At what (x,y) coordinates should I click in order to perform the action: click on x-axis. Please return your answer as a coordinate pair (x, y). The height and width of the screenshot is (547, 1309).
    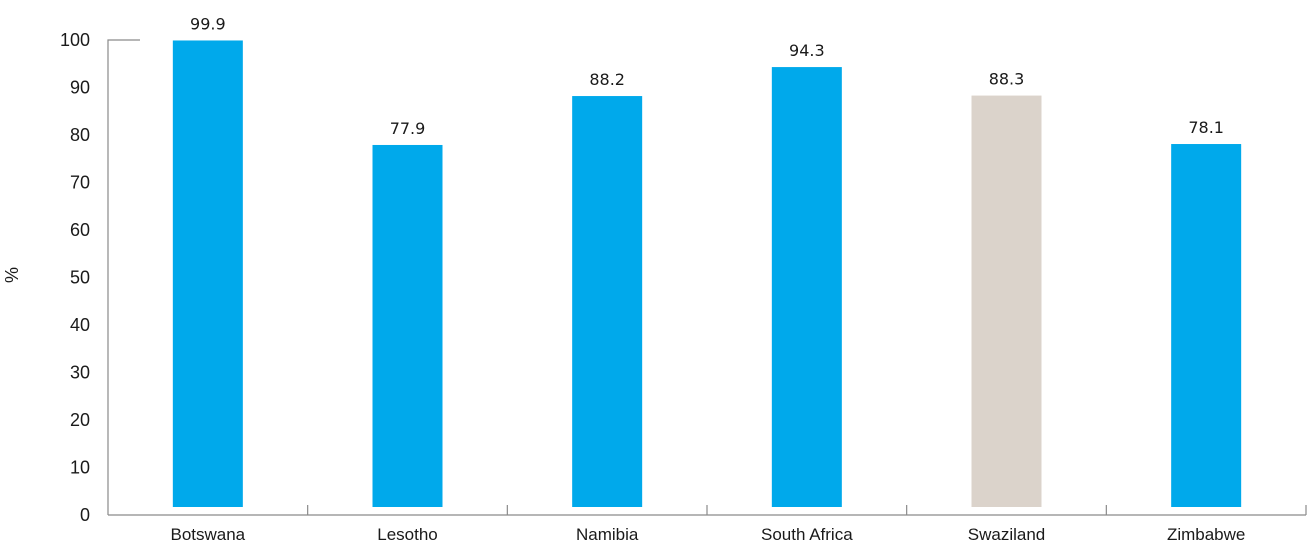
    Looking at the image, I should click on (707, 510).